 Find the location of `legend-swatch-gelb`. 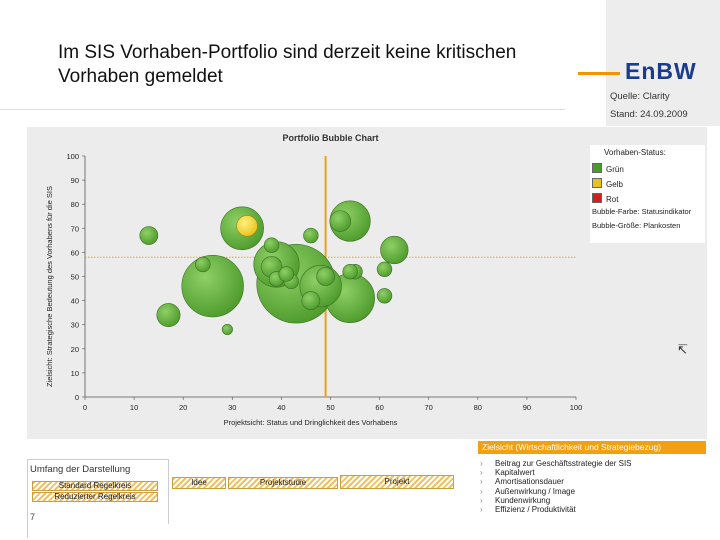

legend-swatch-gelb is located at coordinates (597, 183).